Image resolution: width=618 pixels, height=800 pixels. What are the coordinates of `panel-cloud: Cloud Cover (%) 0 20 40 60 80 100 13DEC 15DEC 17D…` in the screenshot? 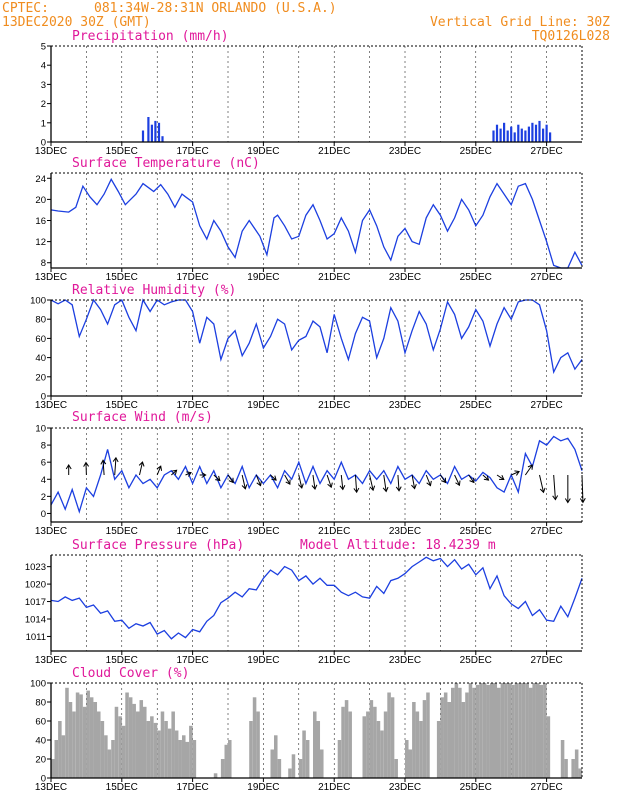 It's located at (306, 729).